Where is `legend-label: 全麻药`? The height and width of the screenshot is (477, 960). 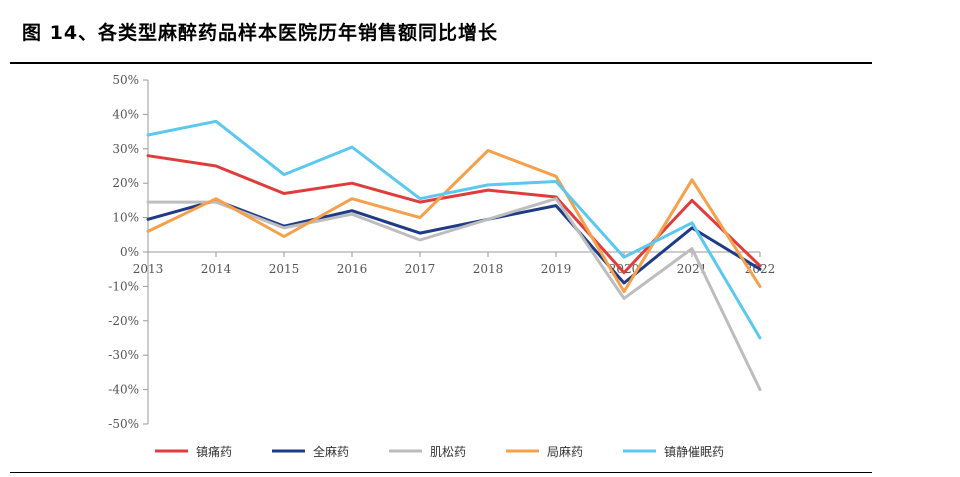 legend-label: 全麻药 is located at coordinates (331, 451).